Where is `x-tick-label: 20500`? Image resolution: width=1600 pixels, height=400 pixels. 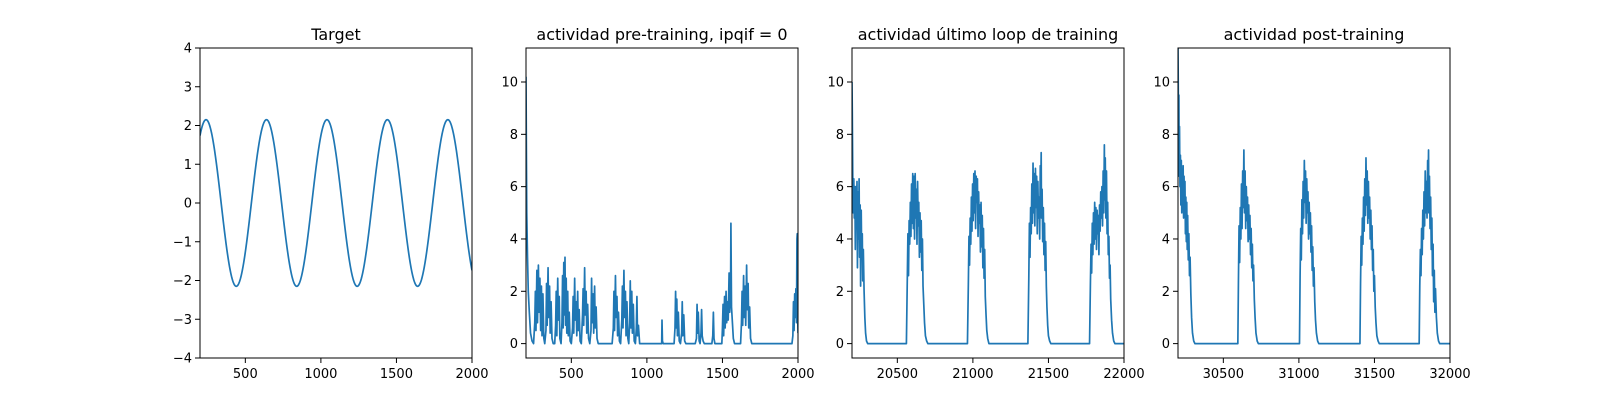
x-tick-label: 20500 is located at coordinates (897, 374).